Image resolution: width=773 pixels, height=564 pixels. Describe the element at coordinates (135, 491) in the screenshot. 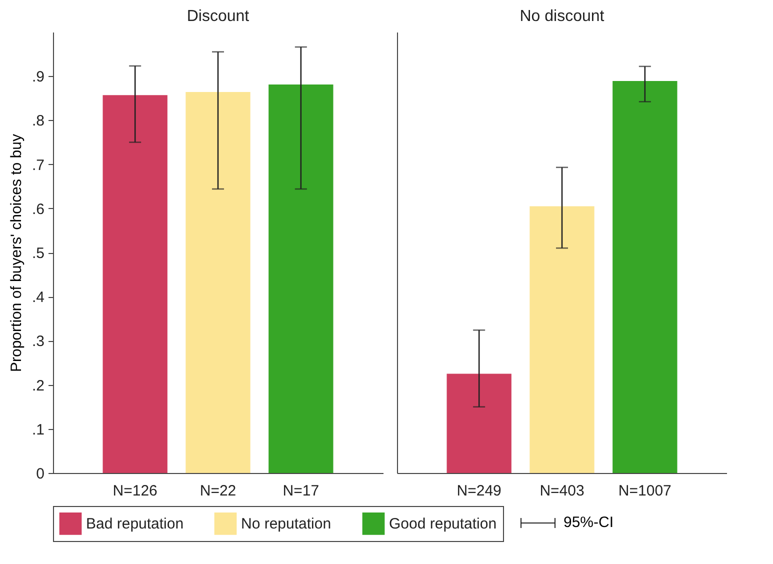

I see `x-tick-label: N=126` at that location.